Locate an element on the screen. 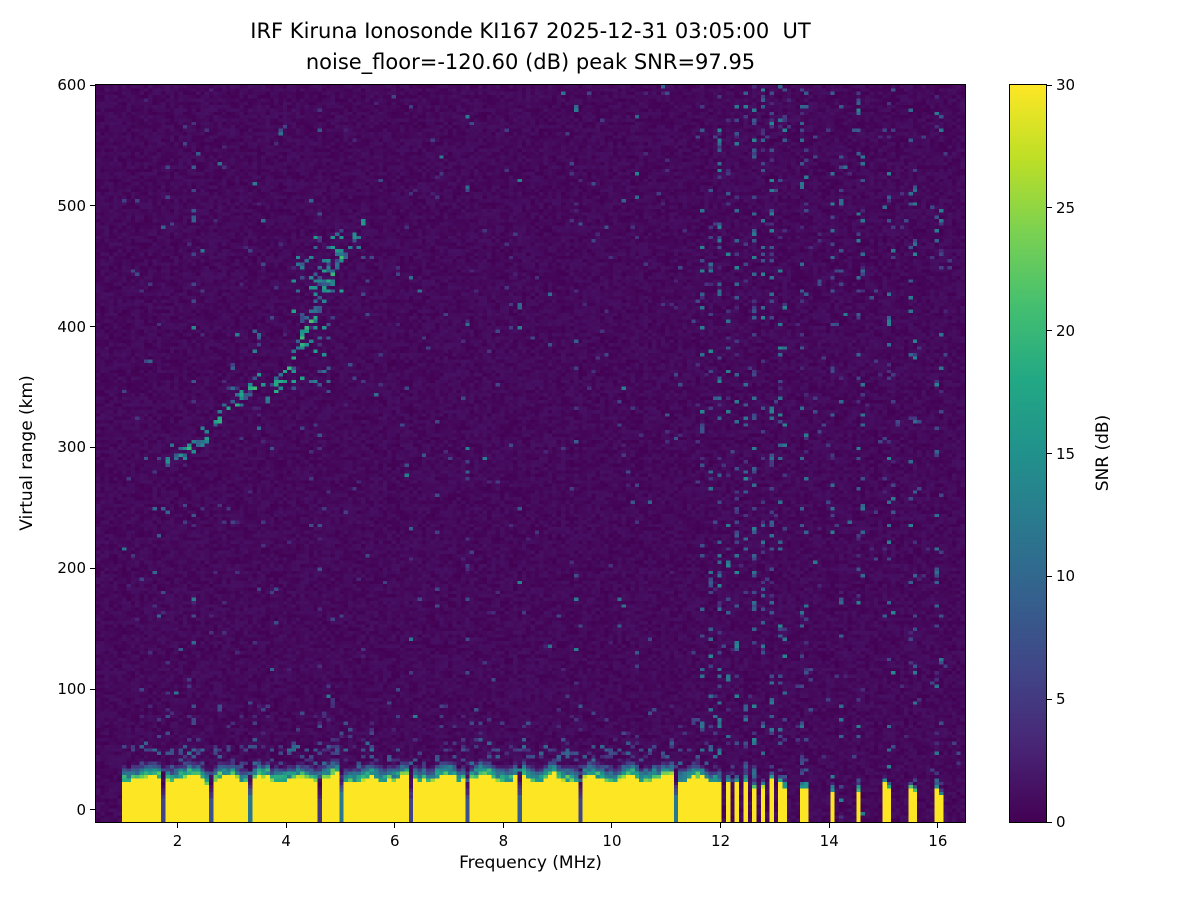  x-tick-label: 4 is located at coordinates (286, 841).